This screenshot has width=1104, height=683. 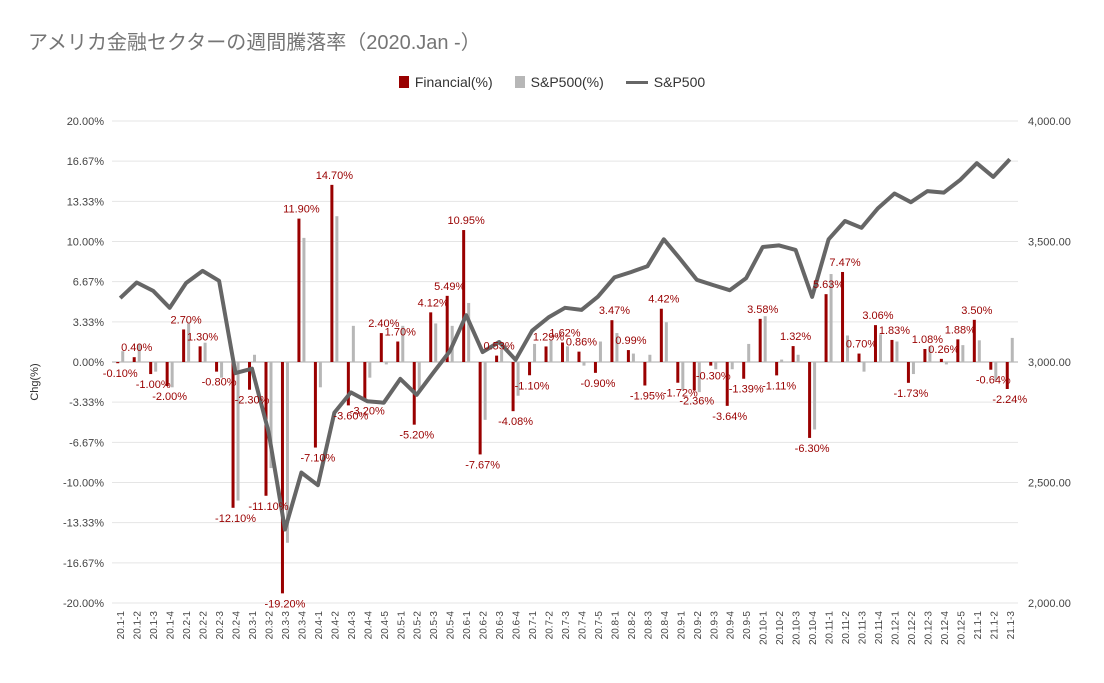 I want to click on y-tick-label: 3.33%, so click(x=88, y=323).